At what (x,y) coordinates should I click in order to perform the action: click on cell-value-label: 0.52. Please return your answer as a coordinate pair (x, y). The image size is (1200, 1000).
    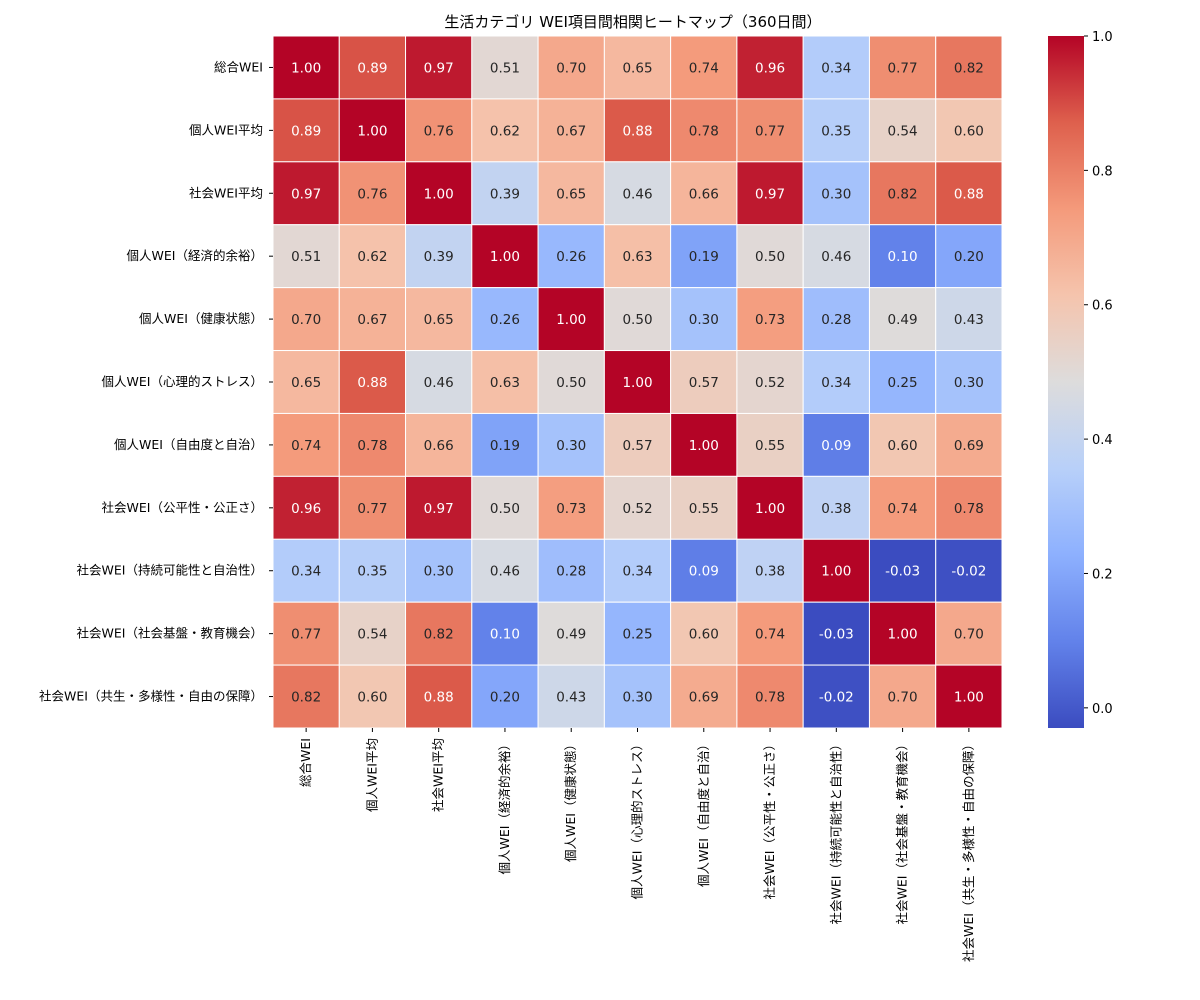
    Looking at the image, I should click on (770, 383).